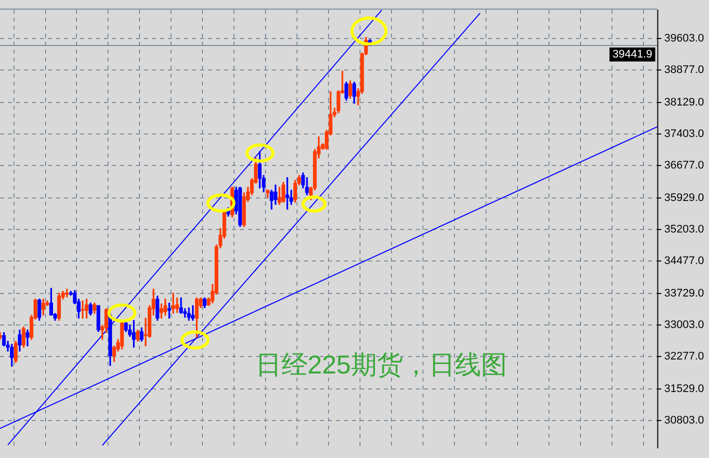  I want to click on y-tick-label: 35929.0, so click(684, 198).